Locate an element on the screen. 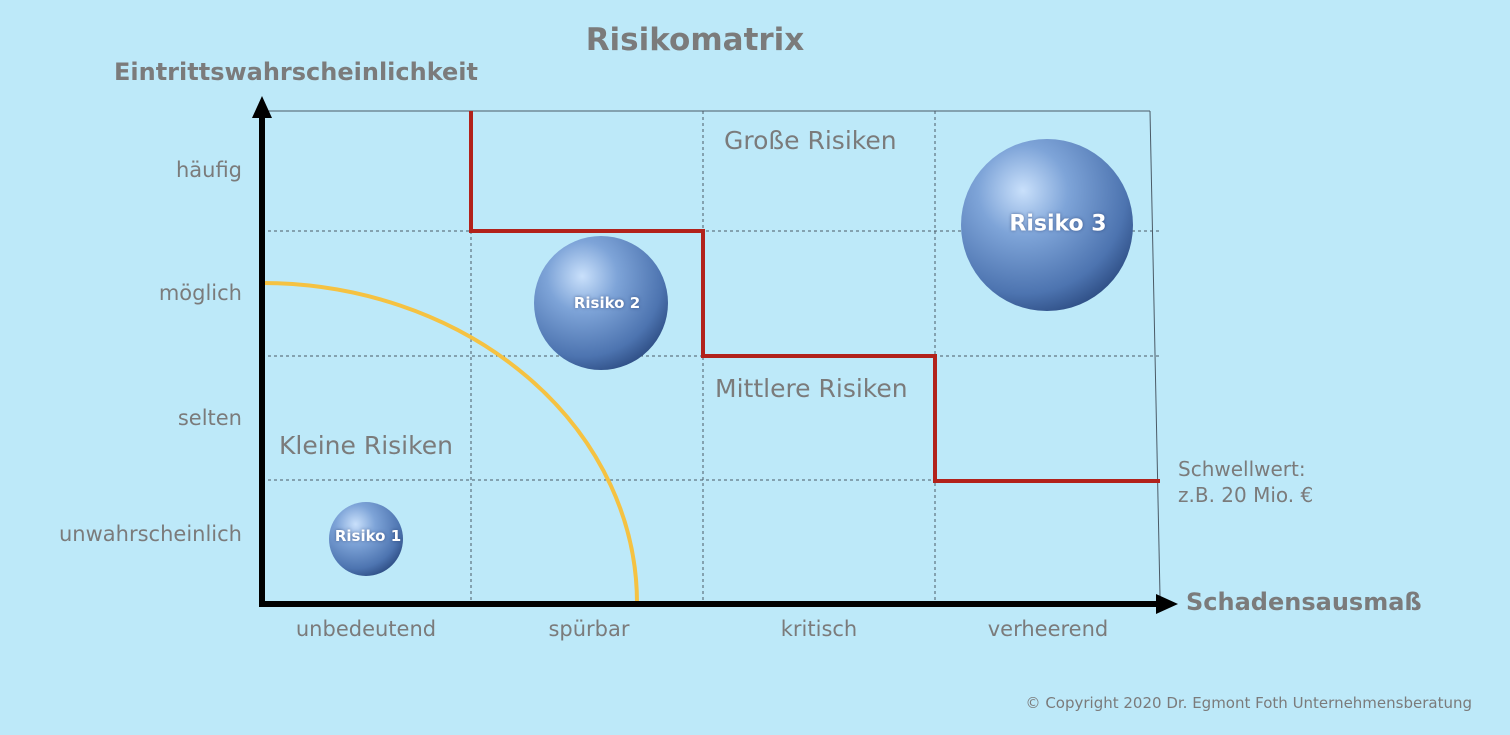 The image size is (1510, 735). threshold-line2: z.B. 20 Mio. € is located at coordinates (1246, 495).